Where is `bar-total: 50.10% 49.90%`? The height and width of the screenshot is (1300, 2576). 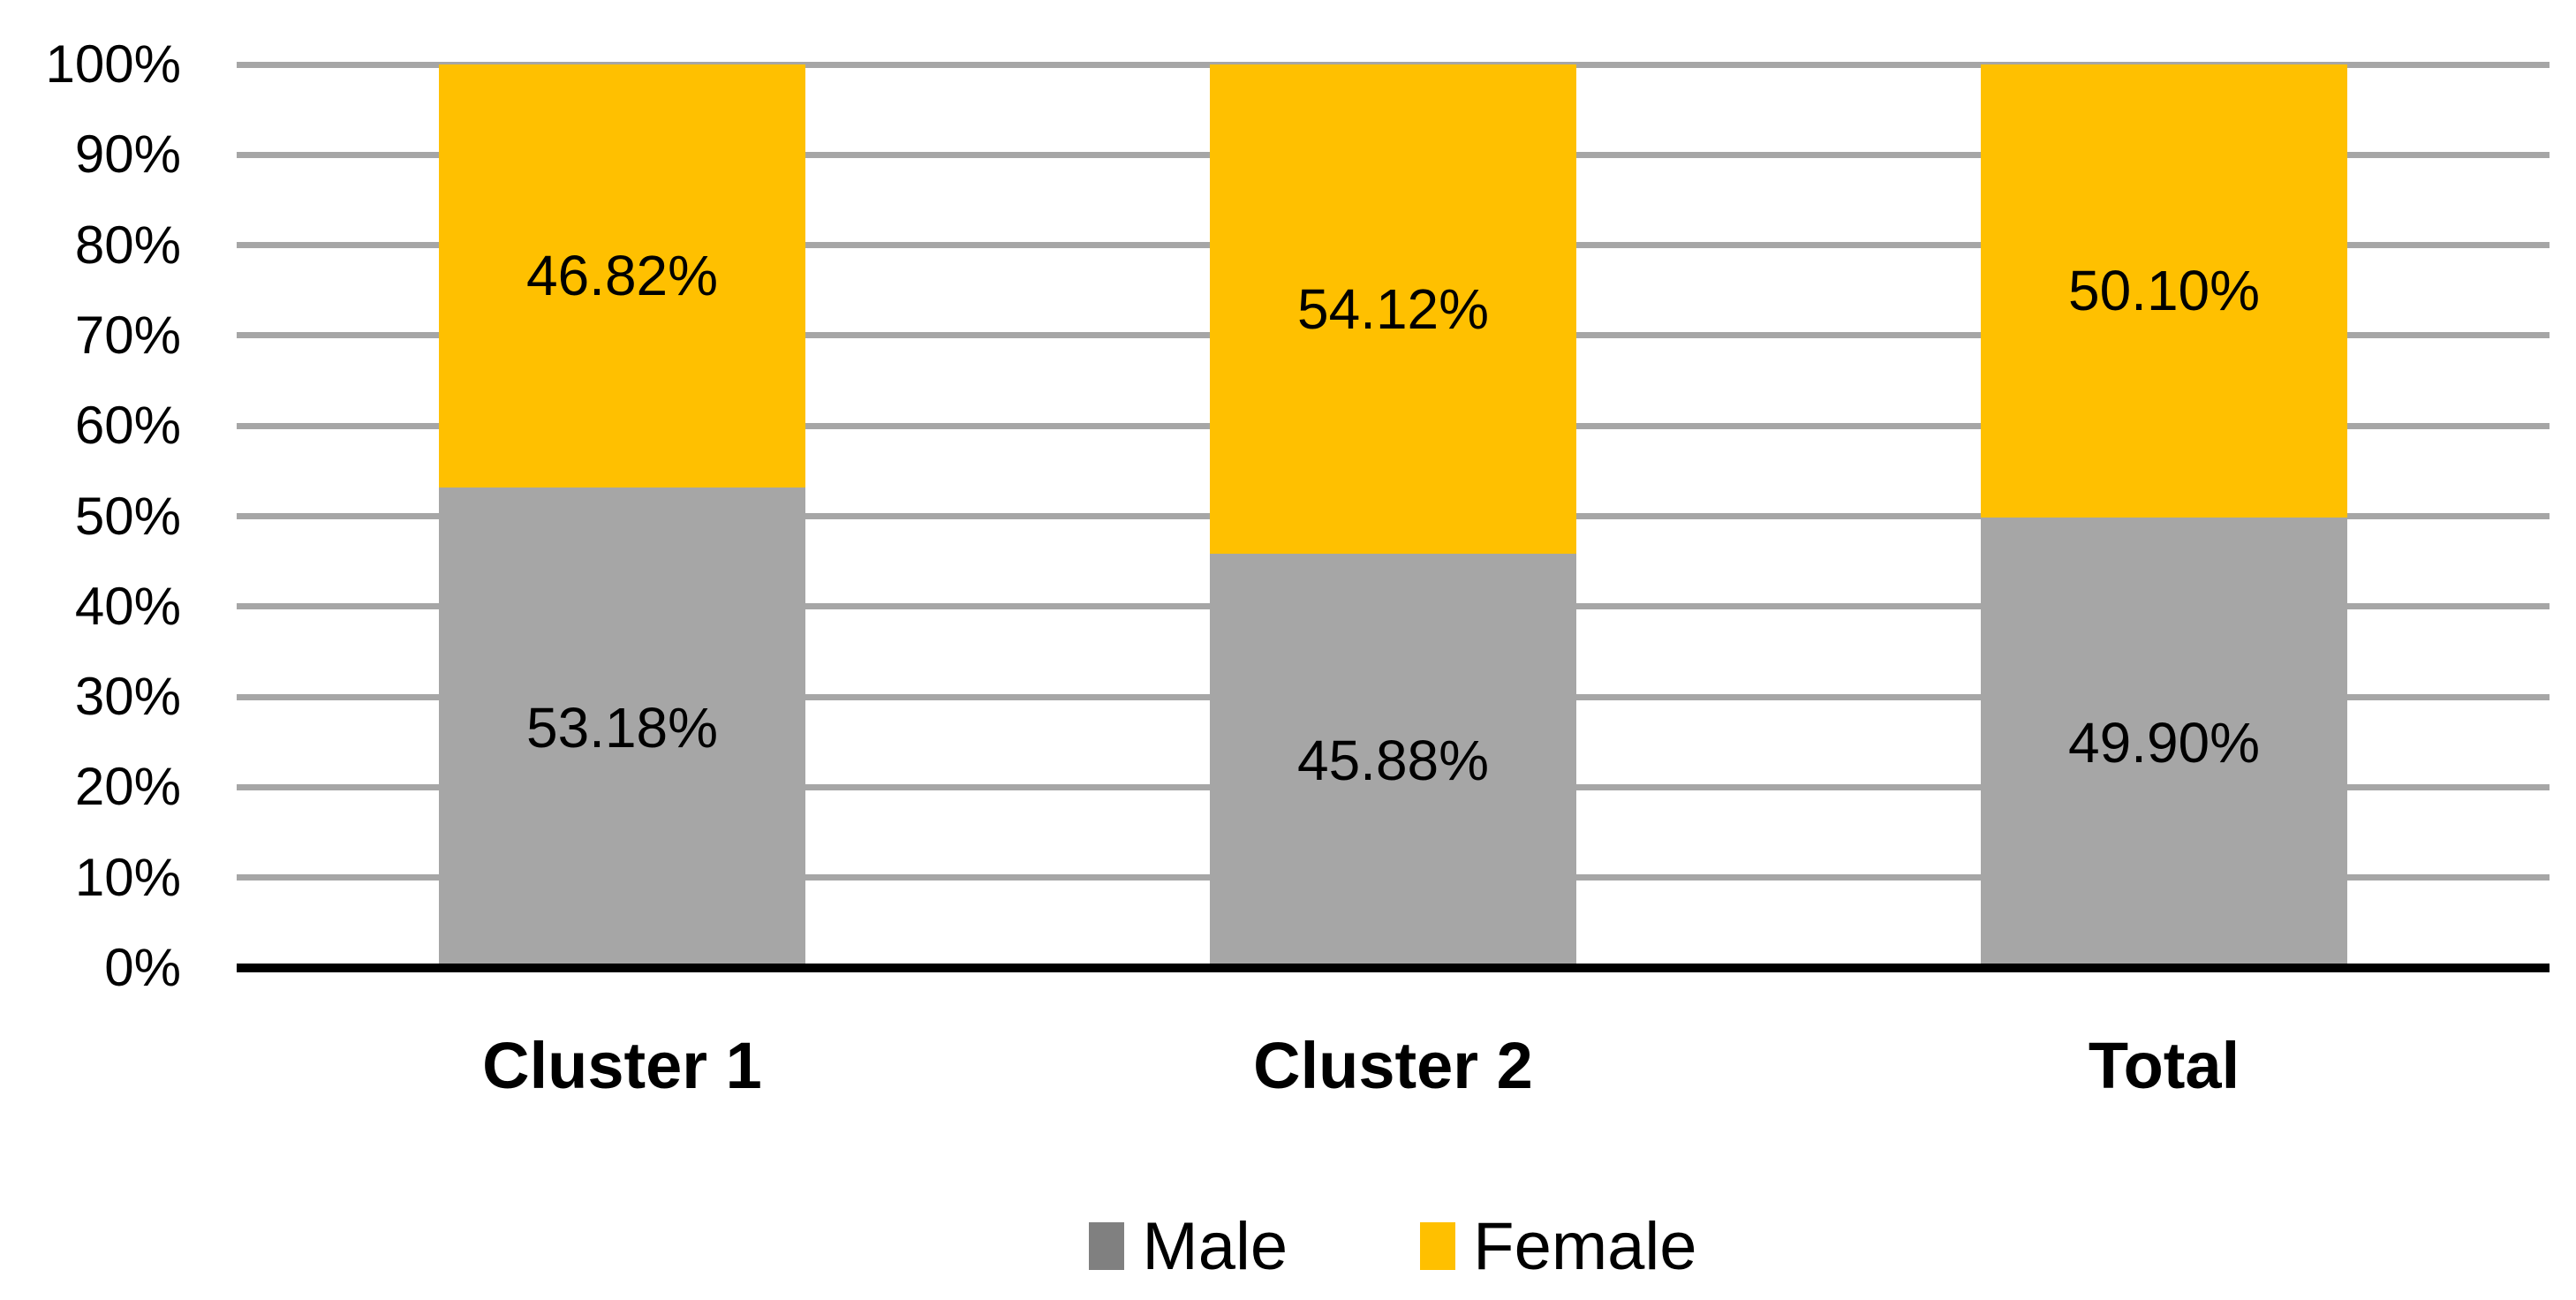 bar-total: 50.10% 49.90% is located at coordinates (2164, 516).